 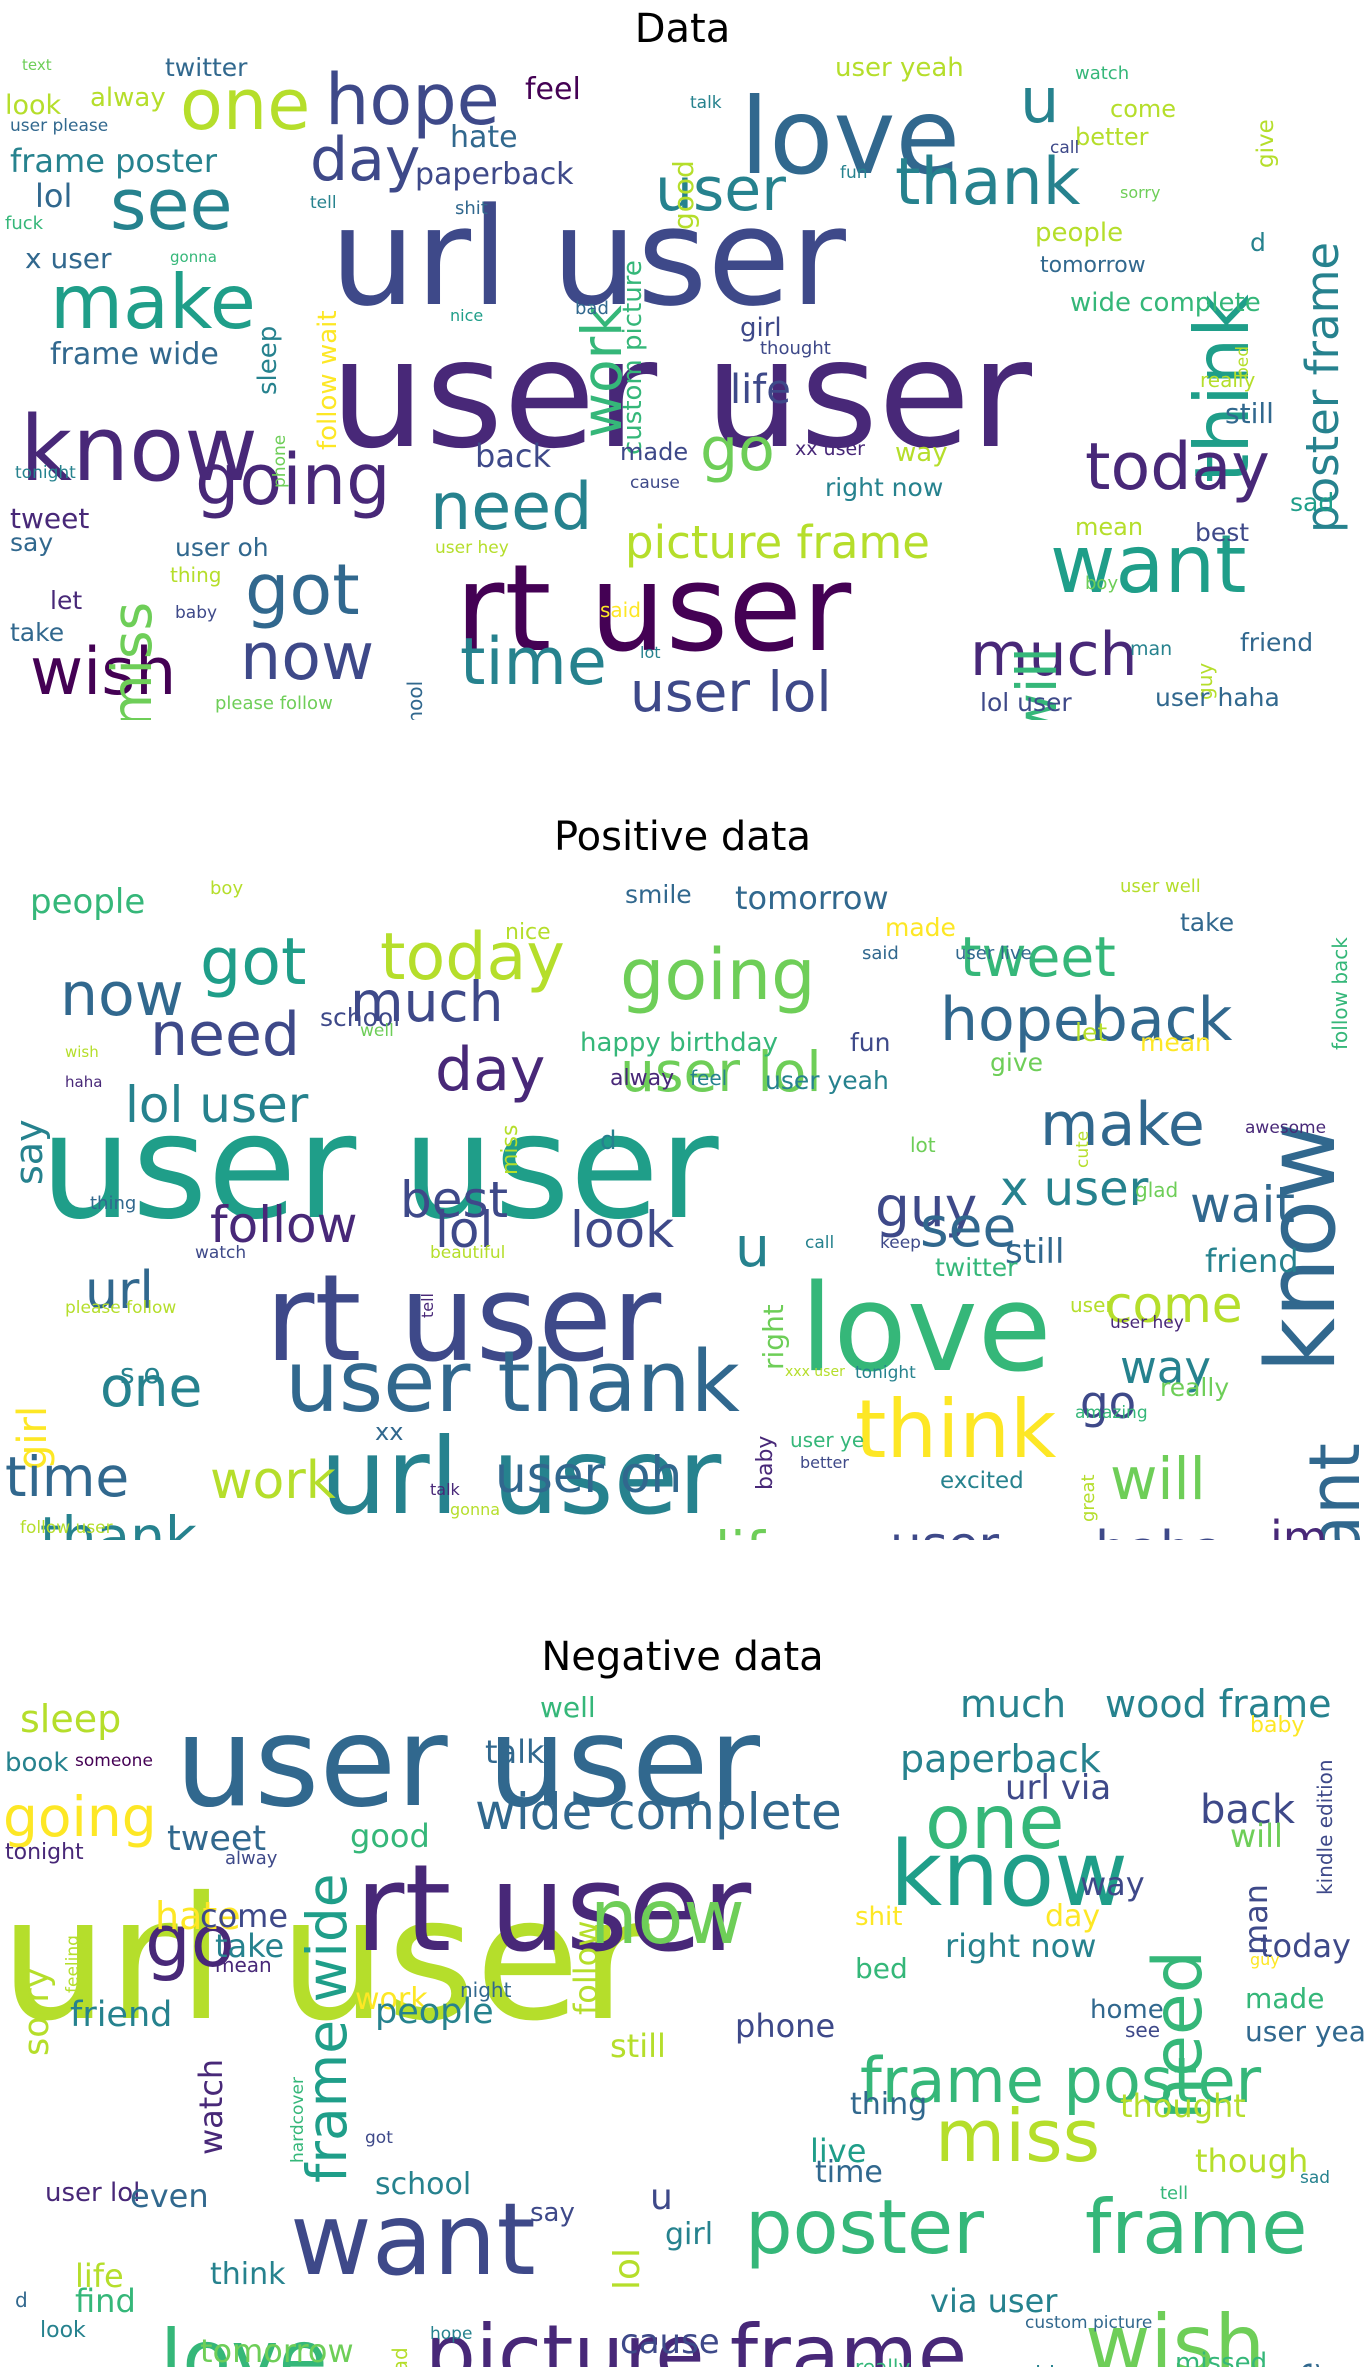 I want to click on word-cloud-term: nice, so click(x=528, y=932).